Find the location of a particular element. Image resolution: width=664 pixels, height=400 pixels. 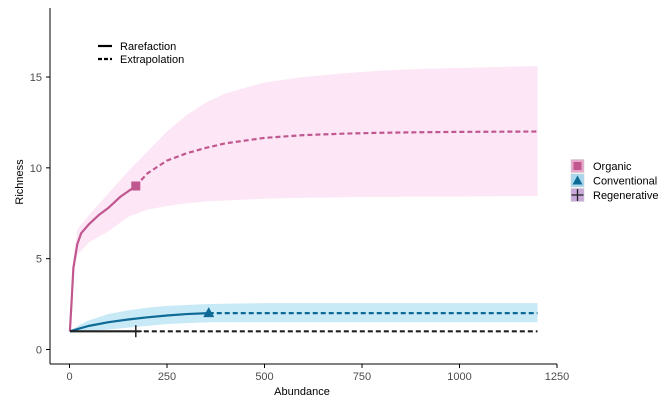

x-axis-ticks: 0 250 500 750 1000 1250 is located at coordinates (317, 373).